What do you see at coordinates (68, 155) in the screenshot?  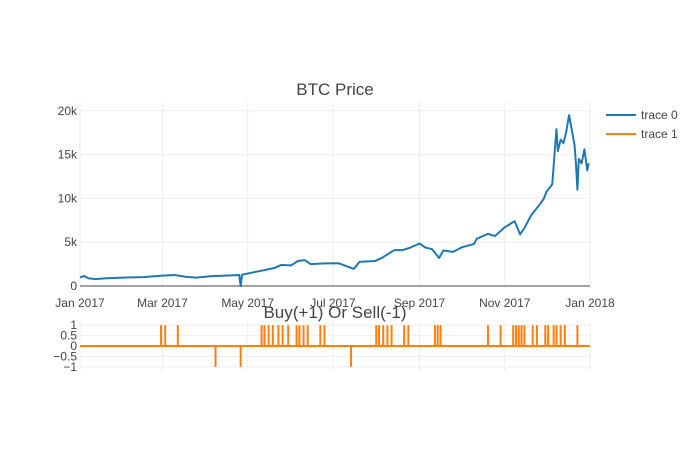 I see `price-y-tick-label: 15k` at bounding box center [68, 155].